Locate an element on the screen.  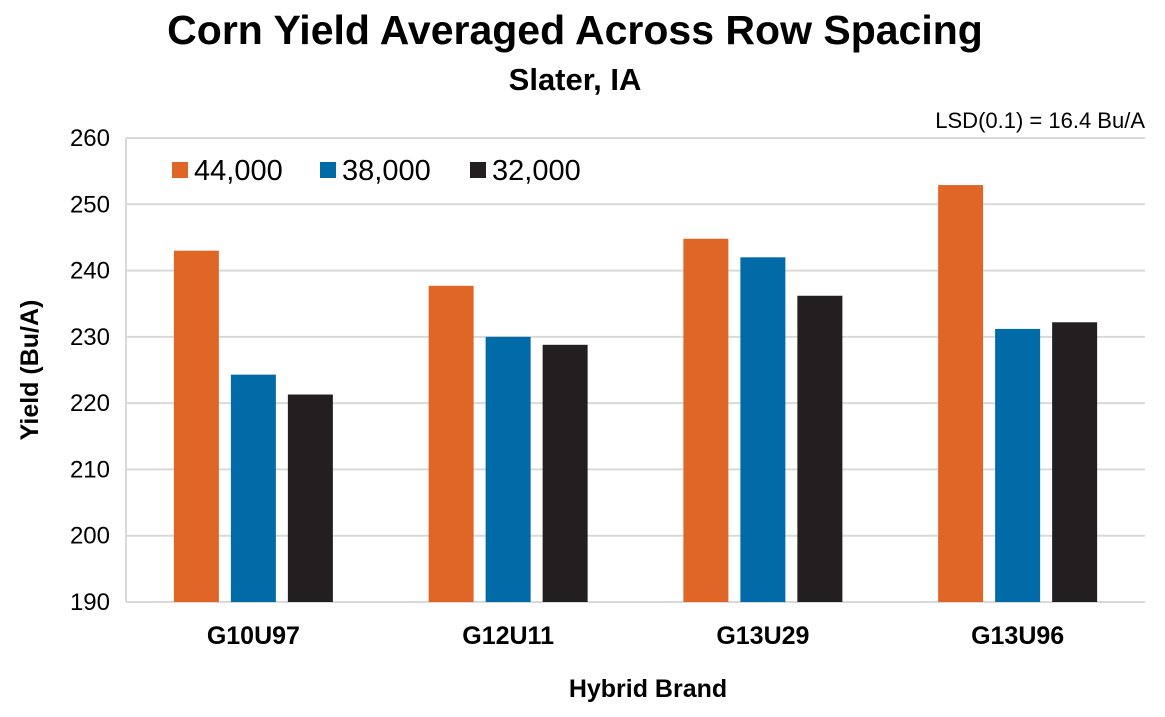
bar-G12U11-38,000 is located at coordinates (508, 469).